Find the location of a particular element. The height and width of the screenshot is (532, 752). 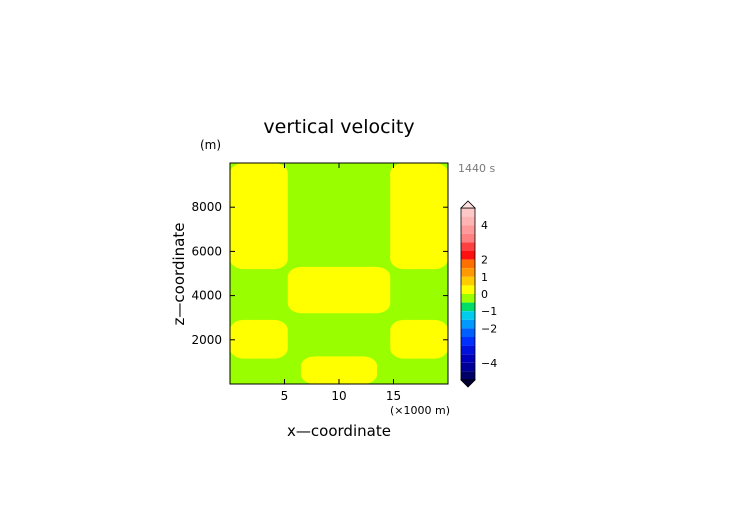

colorbar-bottom-arrow is located at coordinates (468, 383).